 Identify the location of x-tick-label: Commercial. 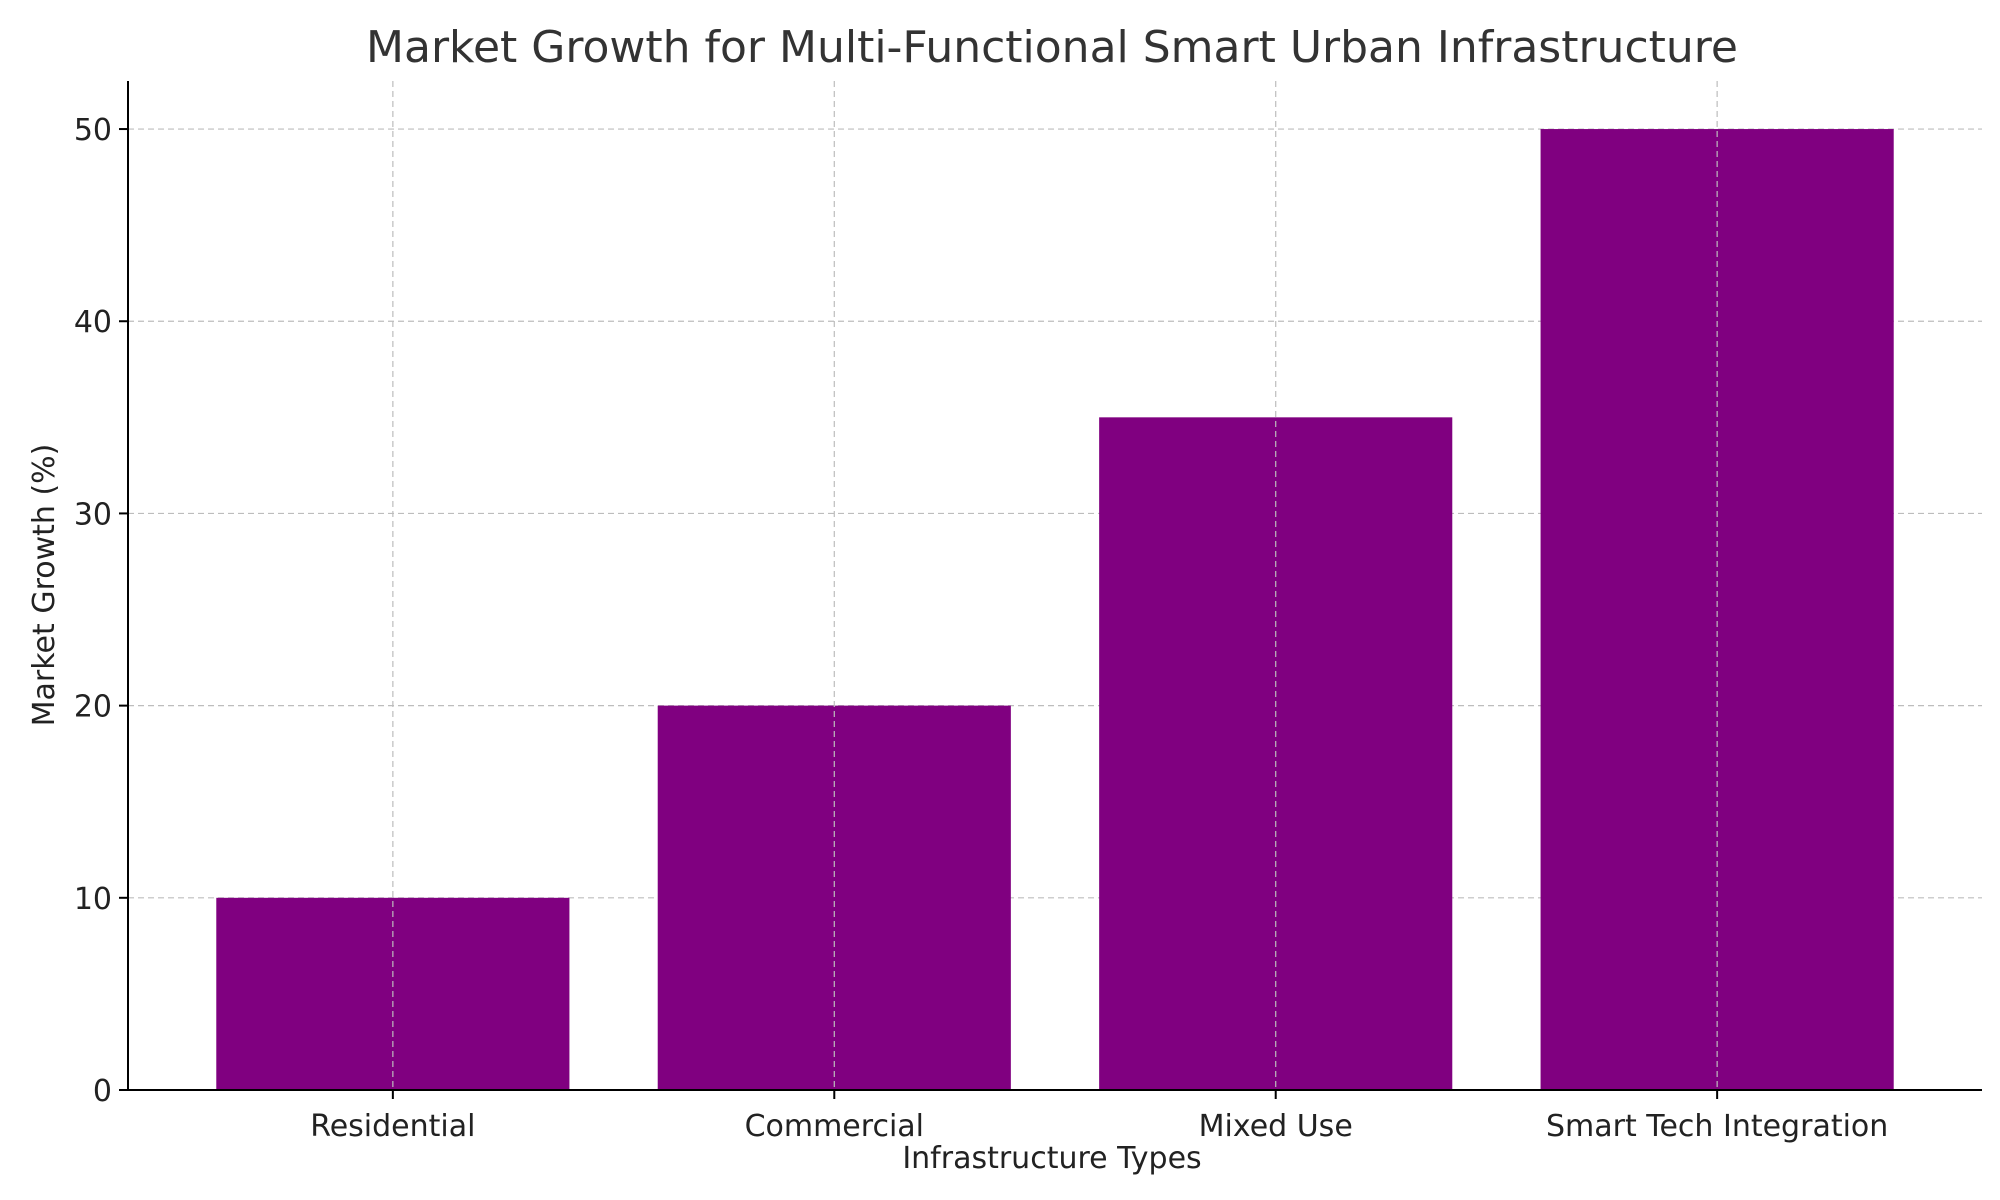
(834, 1126).